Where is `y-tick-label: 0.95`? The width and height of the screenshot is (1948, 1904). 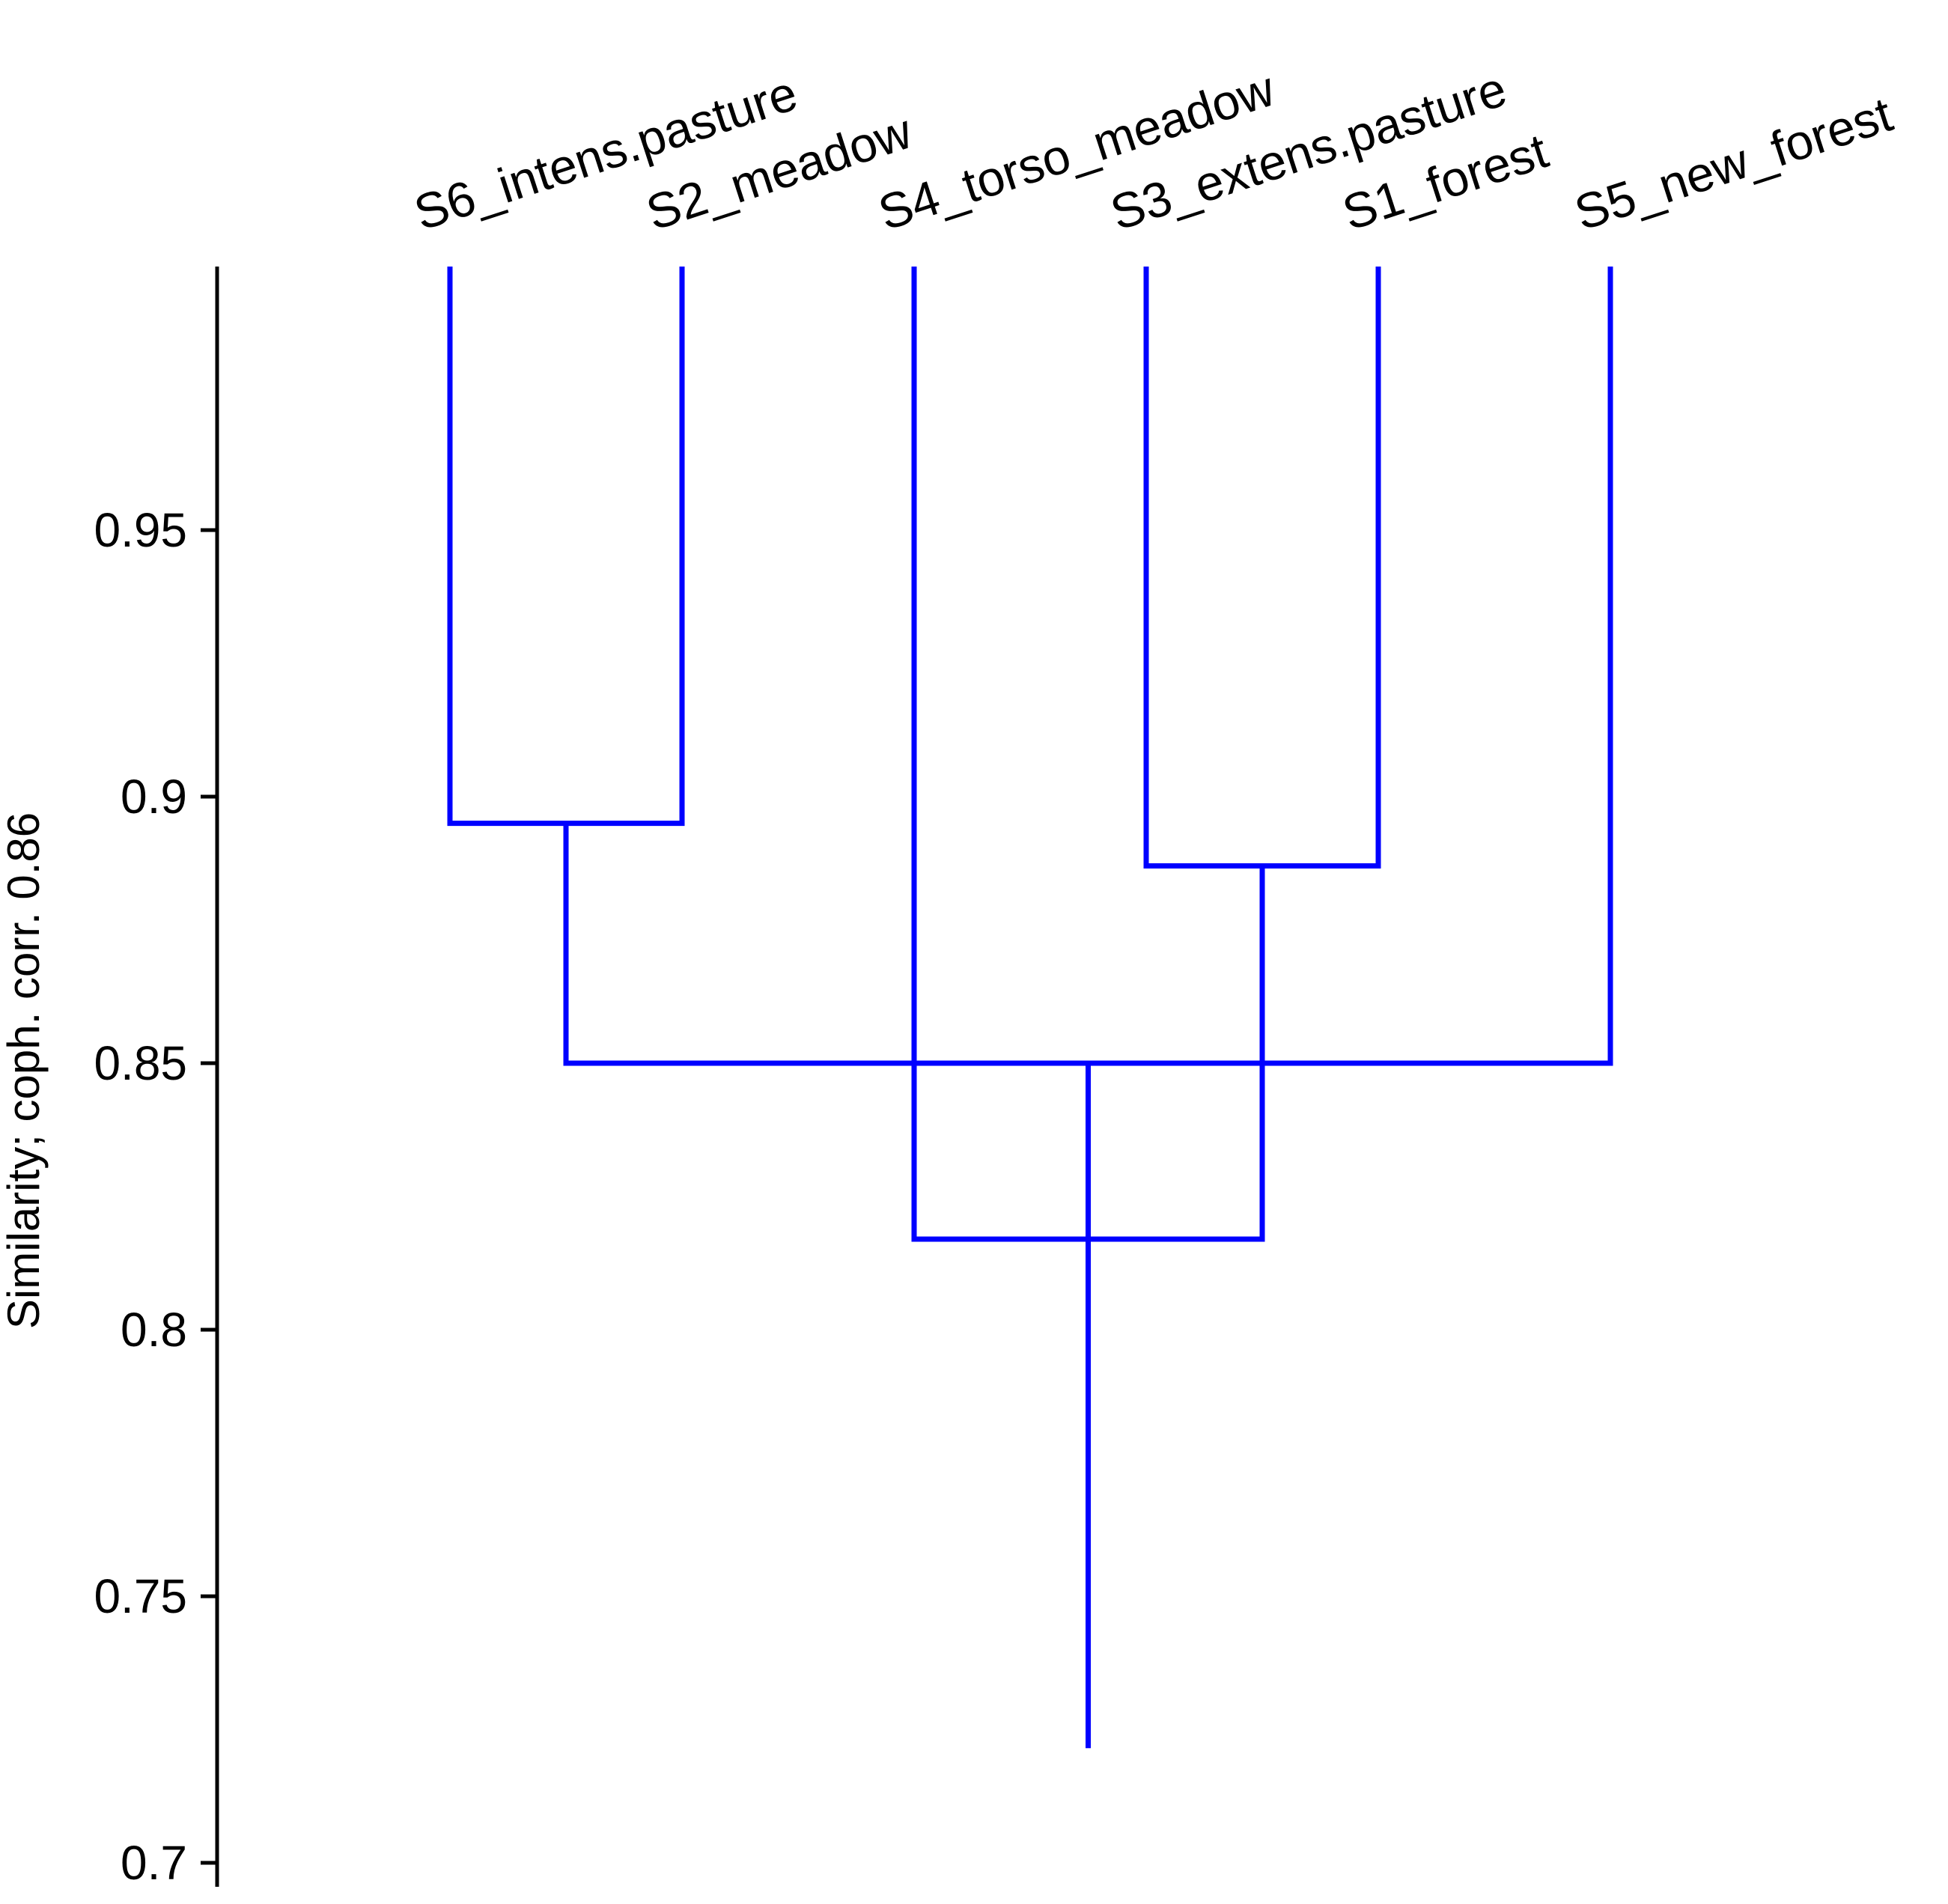
y-tick-label: 0.95 is located at coordinates (140, 530).